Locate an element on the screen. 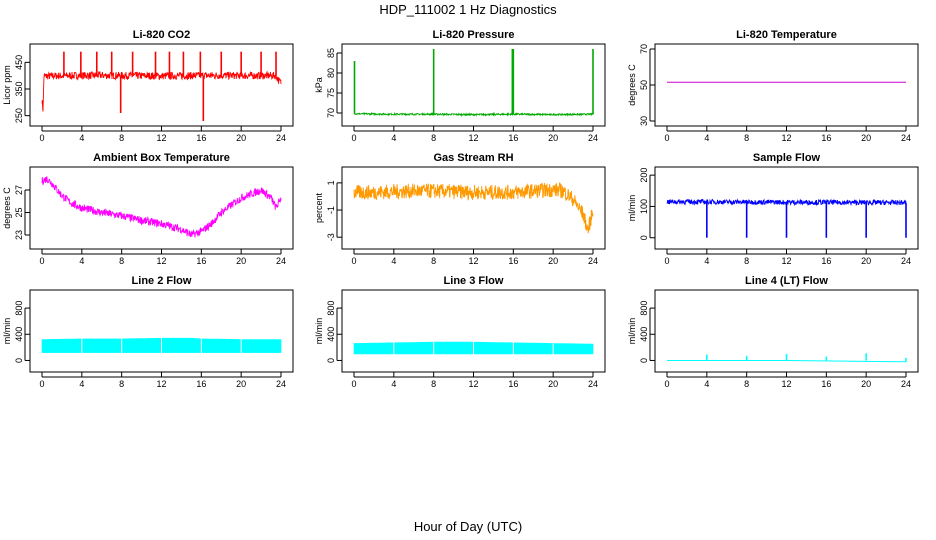 This screenshot has width=936, height=540. y-tick-label: 23 is located at coordinates (19, 235).